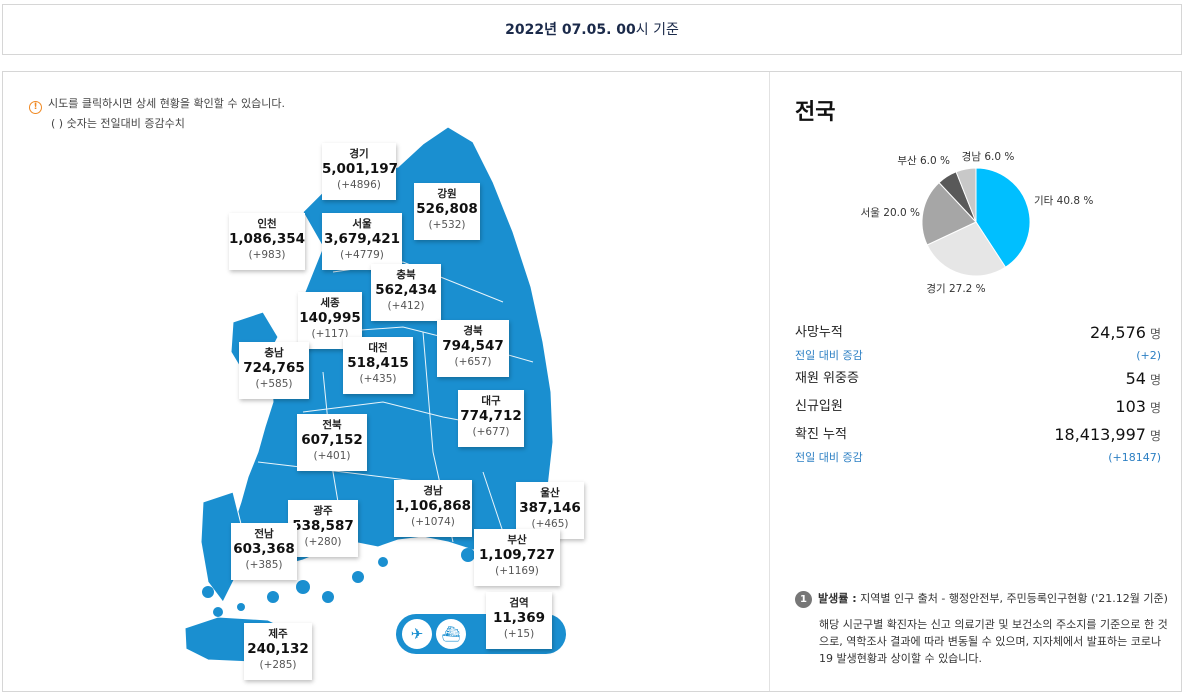 Image resolution: width=1186 pixels, height=696 pixels. Describe the element at coordinates (1130, 406) in the screenshot. I see `admitted-value: 103` at that location.